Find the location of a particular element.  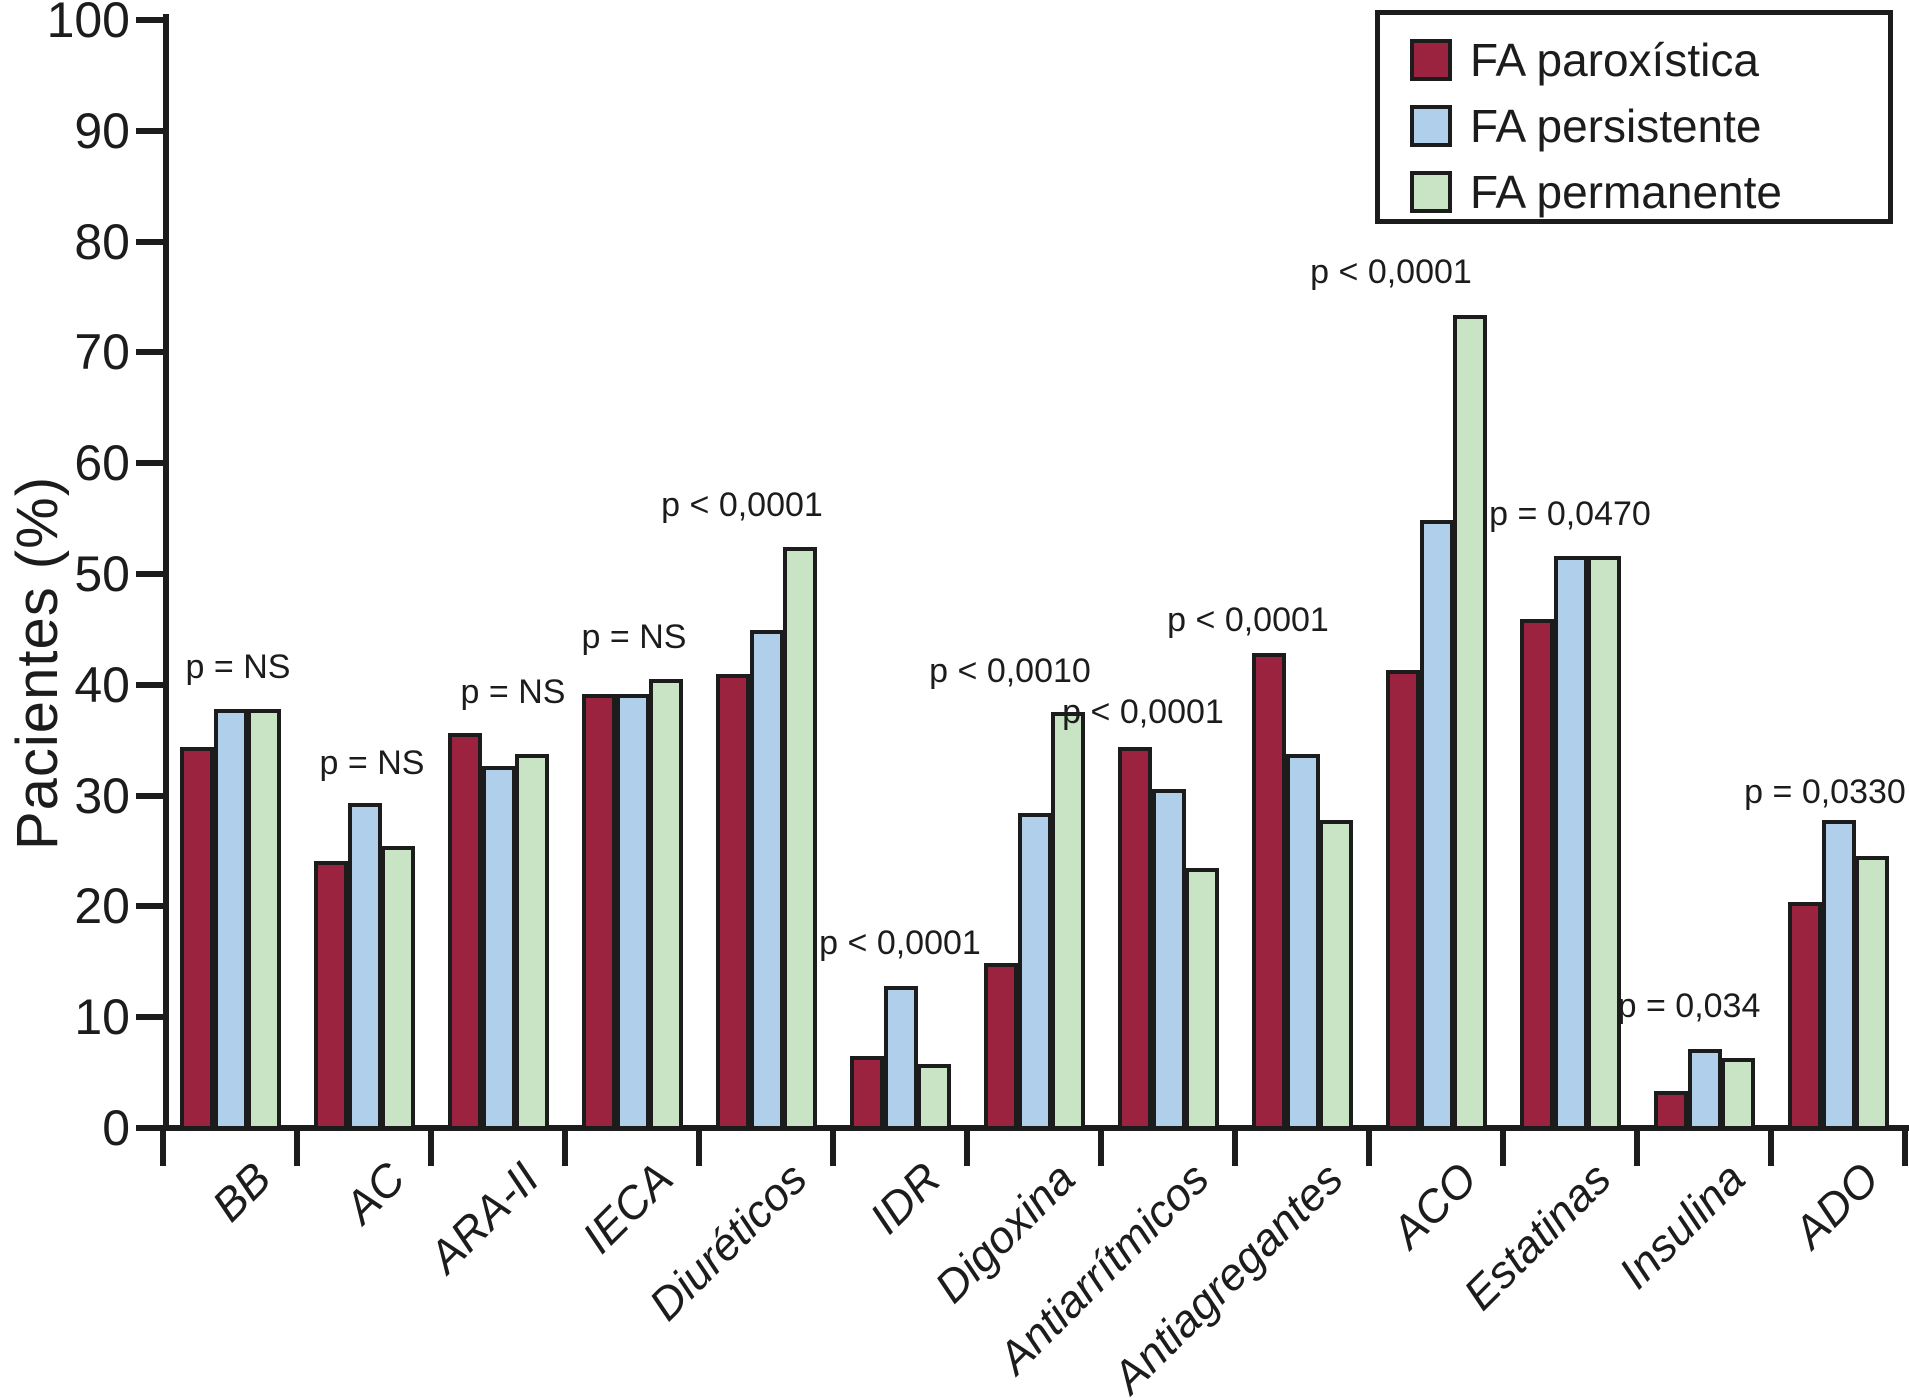

bar-antiagregantes-fa-persistente is located at coordinates (1303, 942).